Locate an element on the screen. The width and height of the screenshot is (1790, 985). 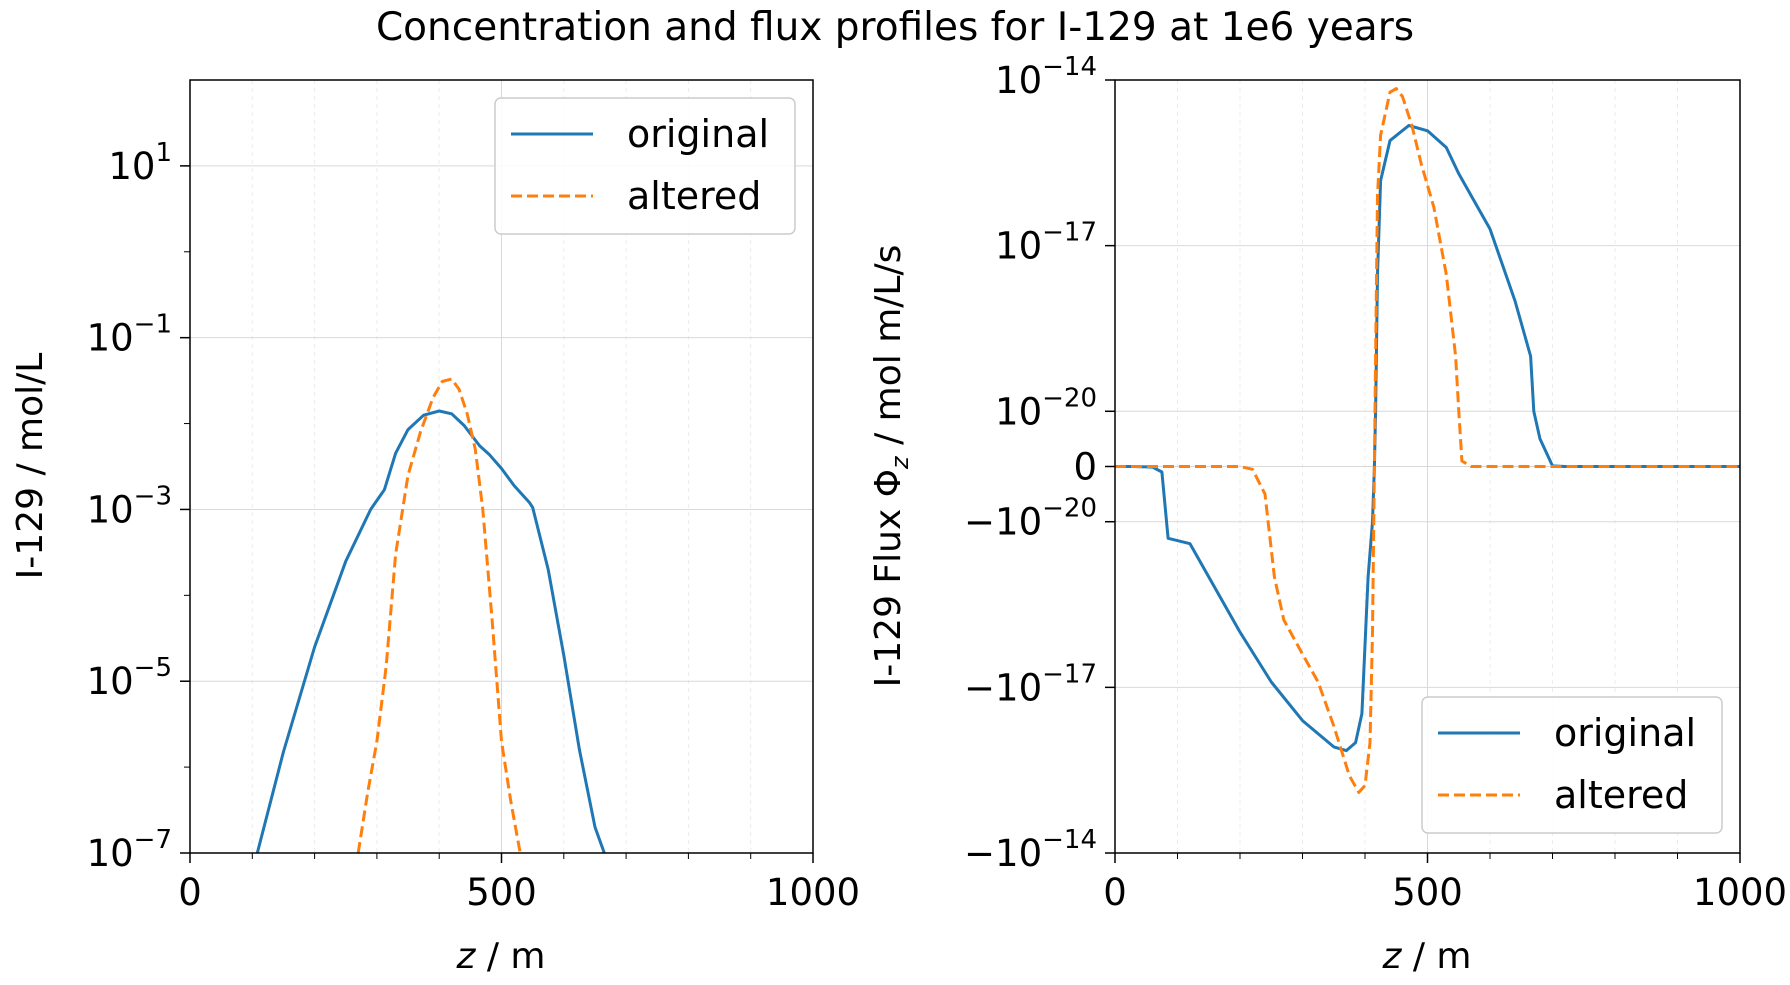
left-legend-box is located at coordinates (645, 166).